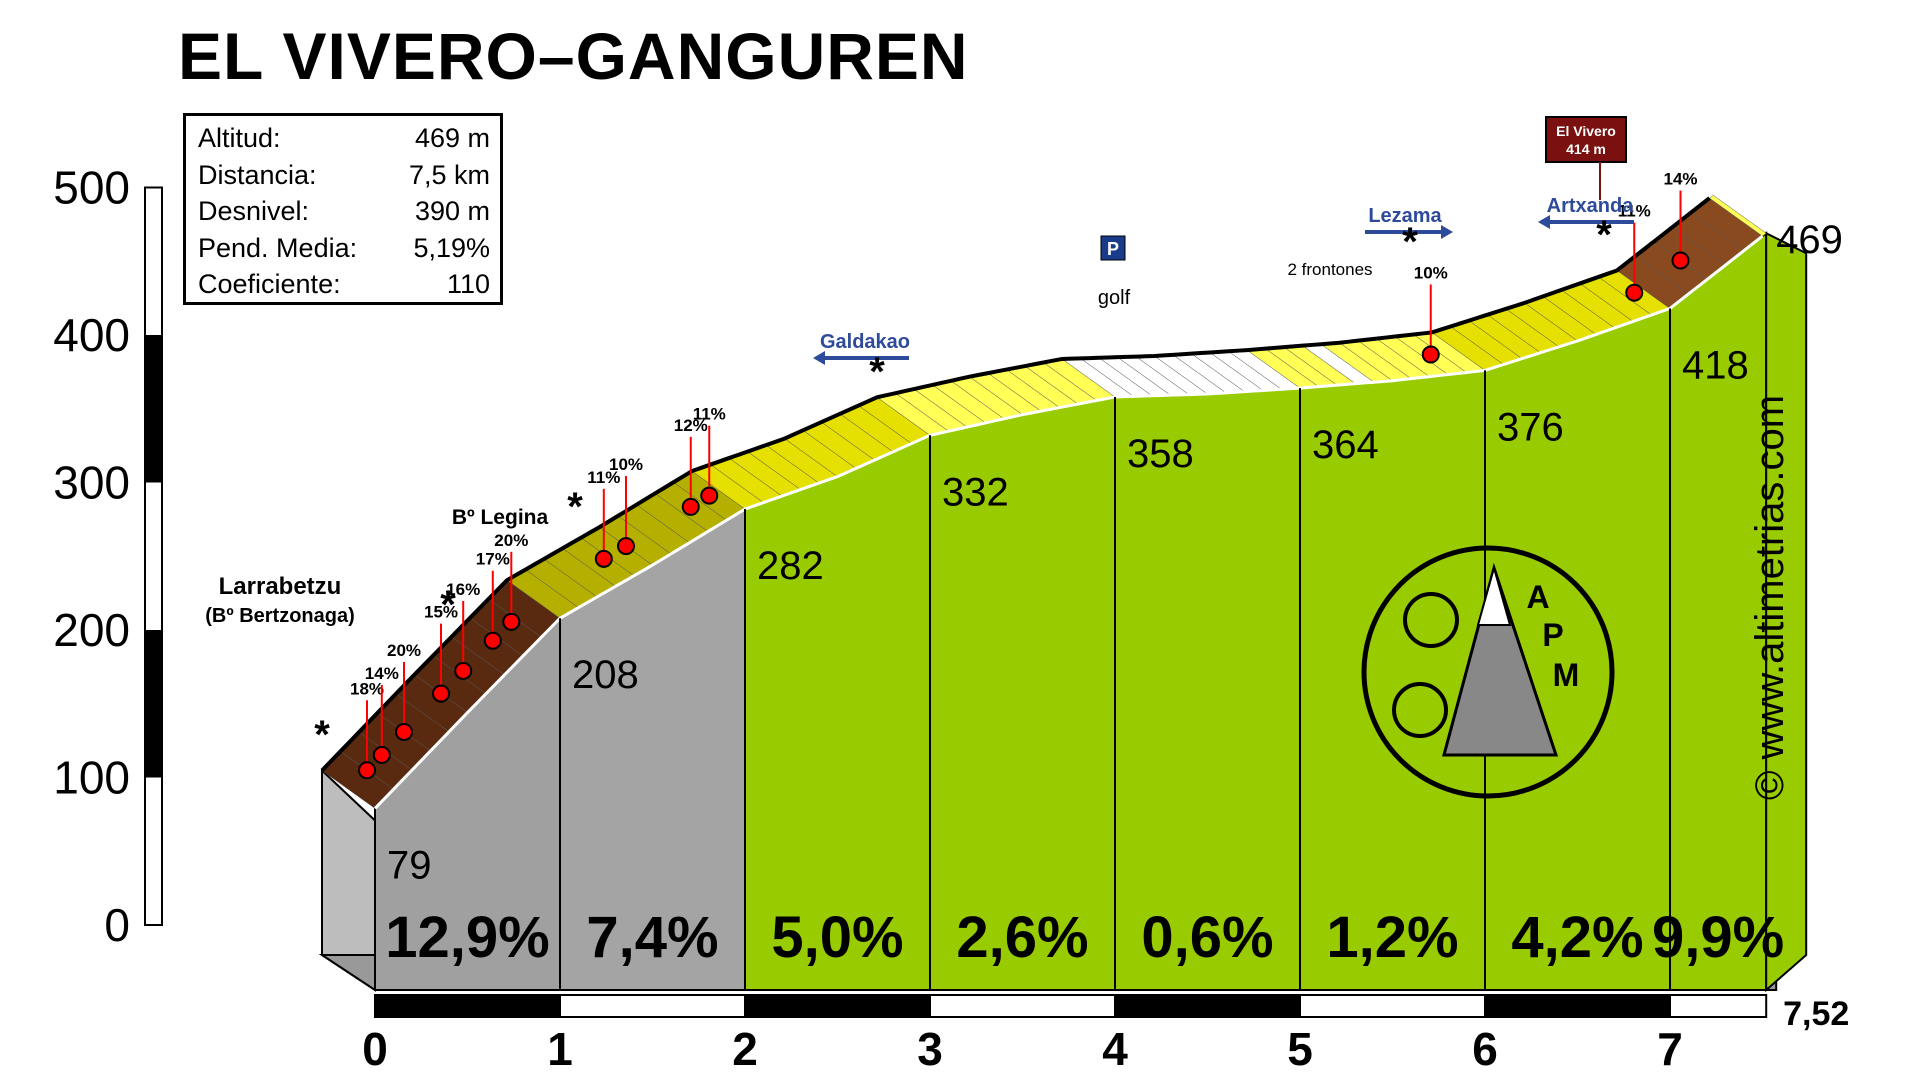  I want to click on logo-mountain, so click(1500, 659).